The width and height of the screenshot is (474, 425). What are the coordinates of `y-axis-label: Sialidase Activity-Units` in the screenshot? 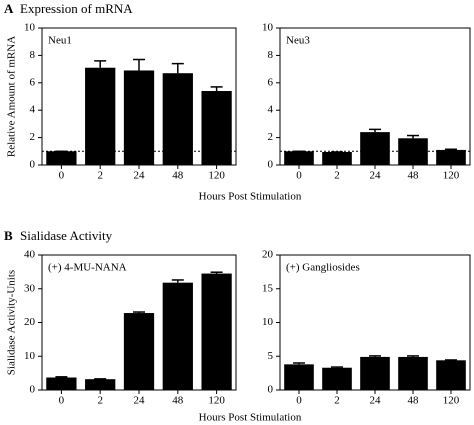 It's located at (12, 322).